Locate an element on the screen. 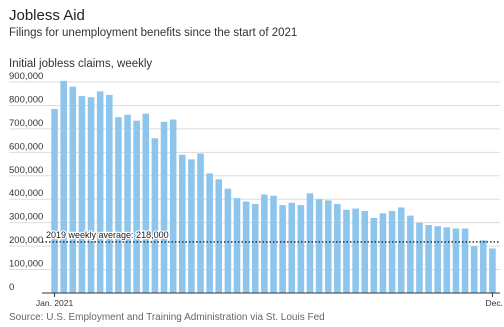 The height and width of the screenshot is (327, 504). chart-title: Jobless Aid is located at coordinates (47, 15).